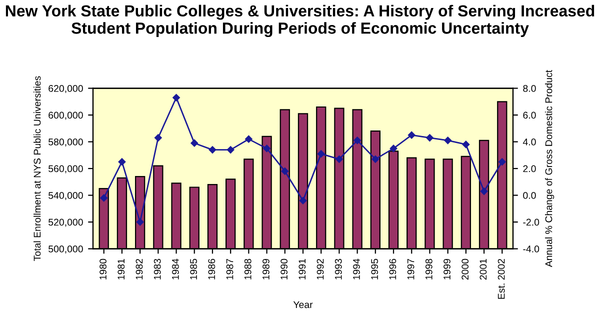  I want to click on x-tick-label: 2001, so click(483, 269).